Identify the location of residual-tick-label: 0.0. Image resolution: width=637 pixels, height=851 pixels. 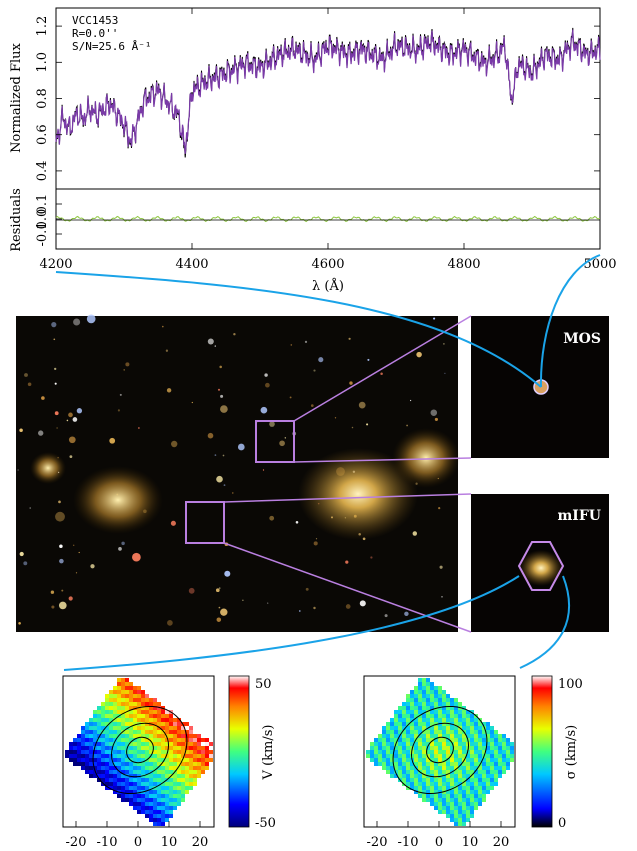
(42, 219).